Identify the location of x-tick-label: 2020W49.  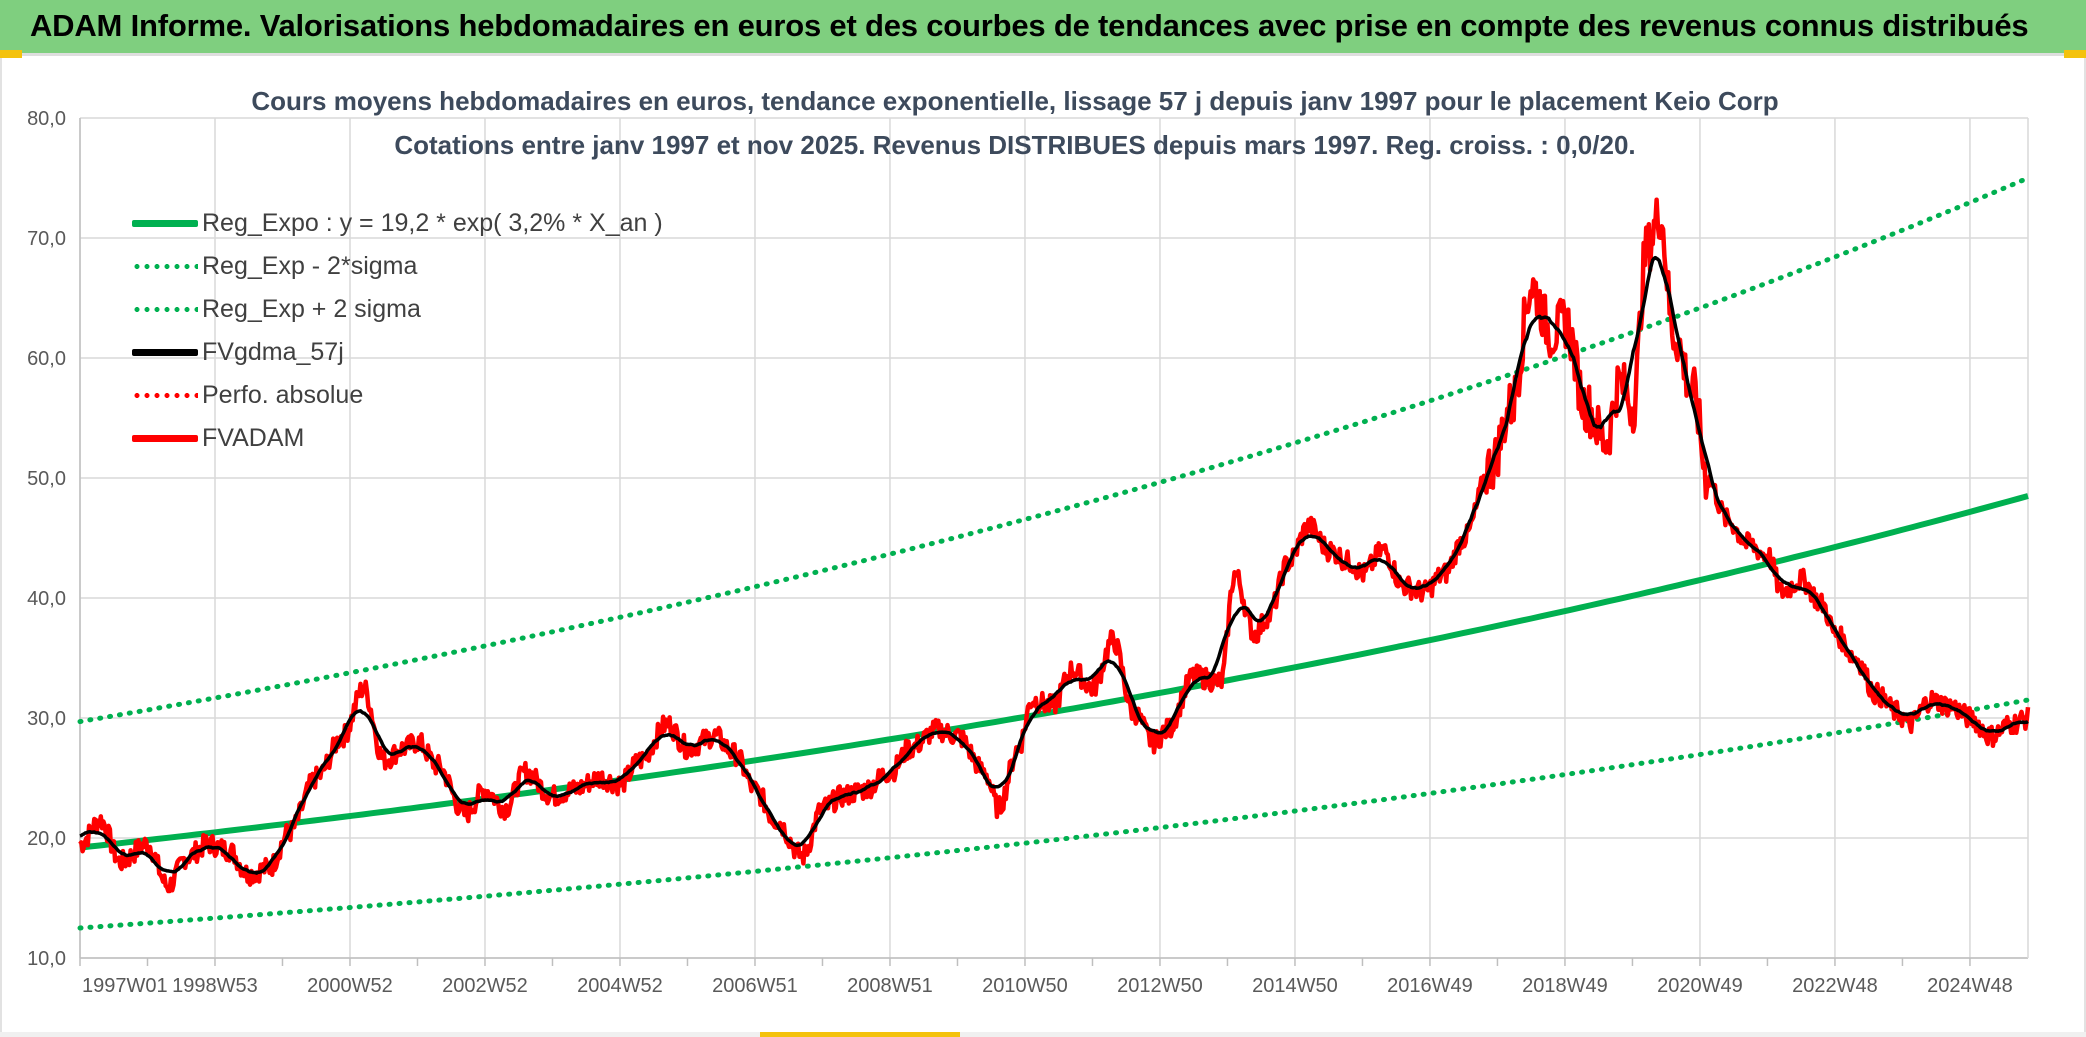
(1700, 986).